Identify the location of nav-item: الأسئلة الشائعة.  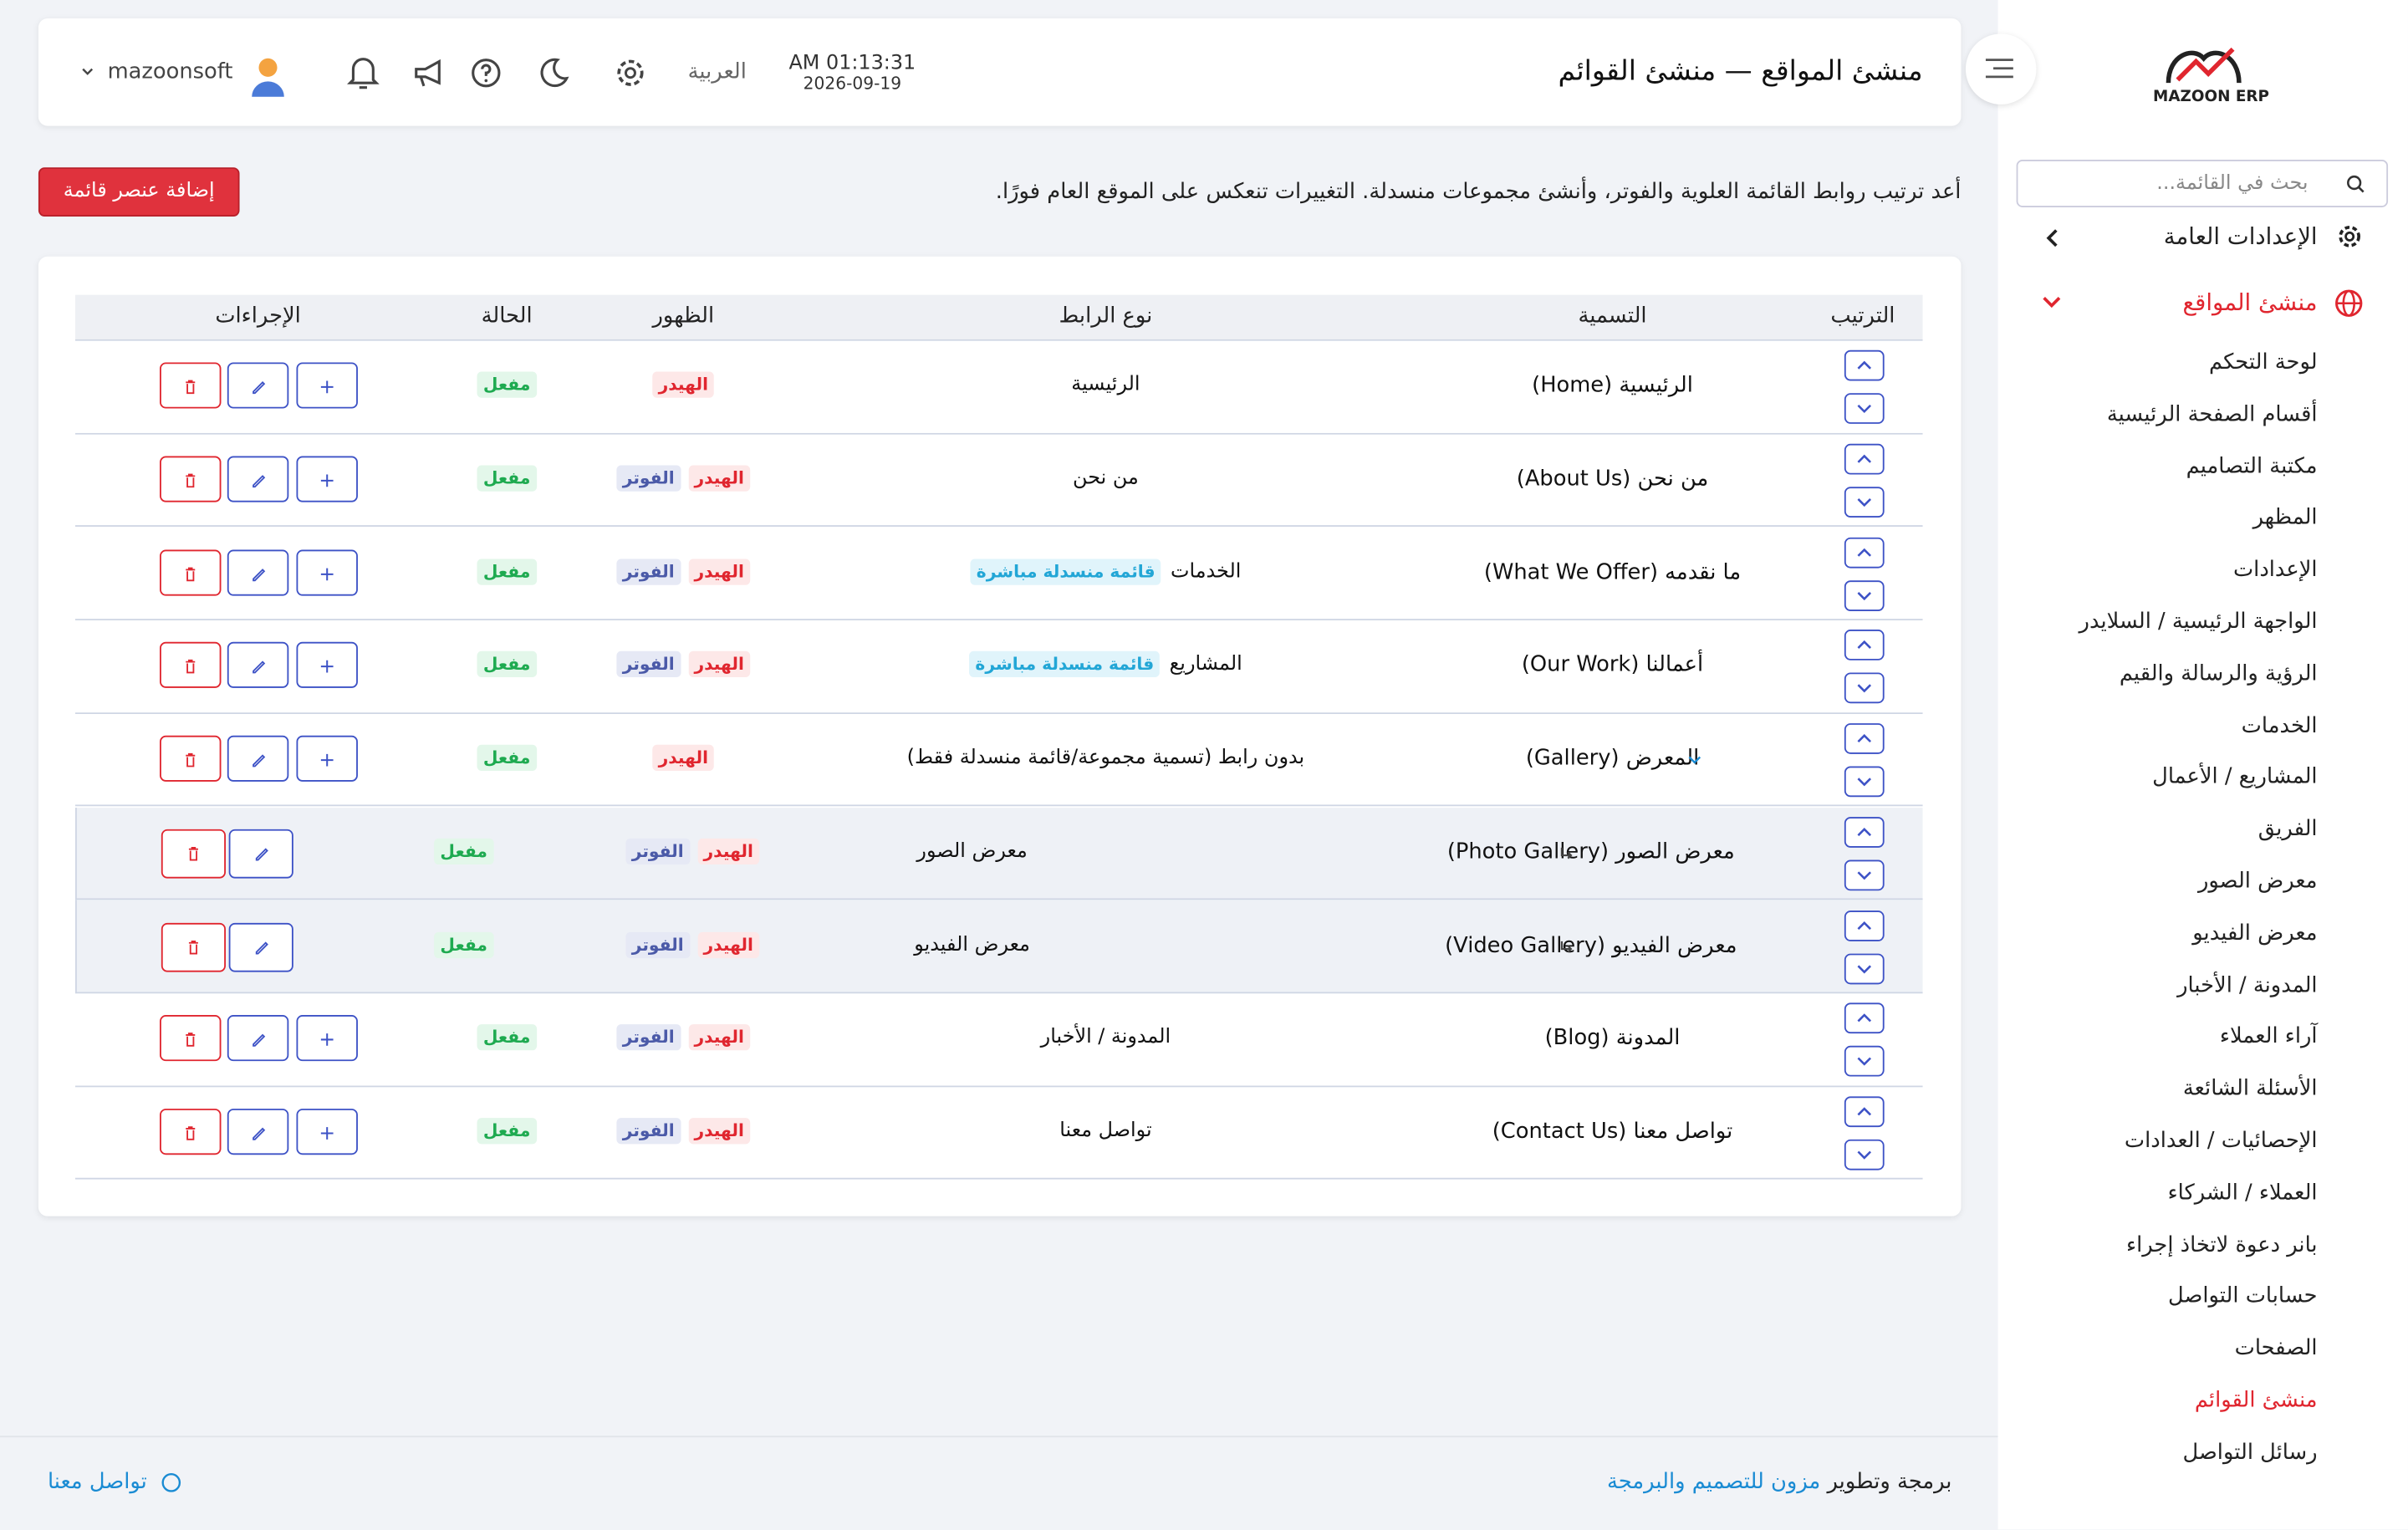
(2250, 1089).